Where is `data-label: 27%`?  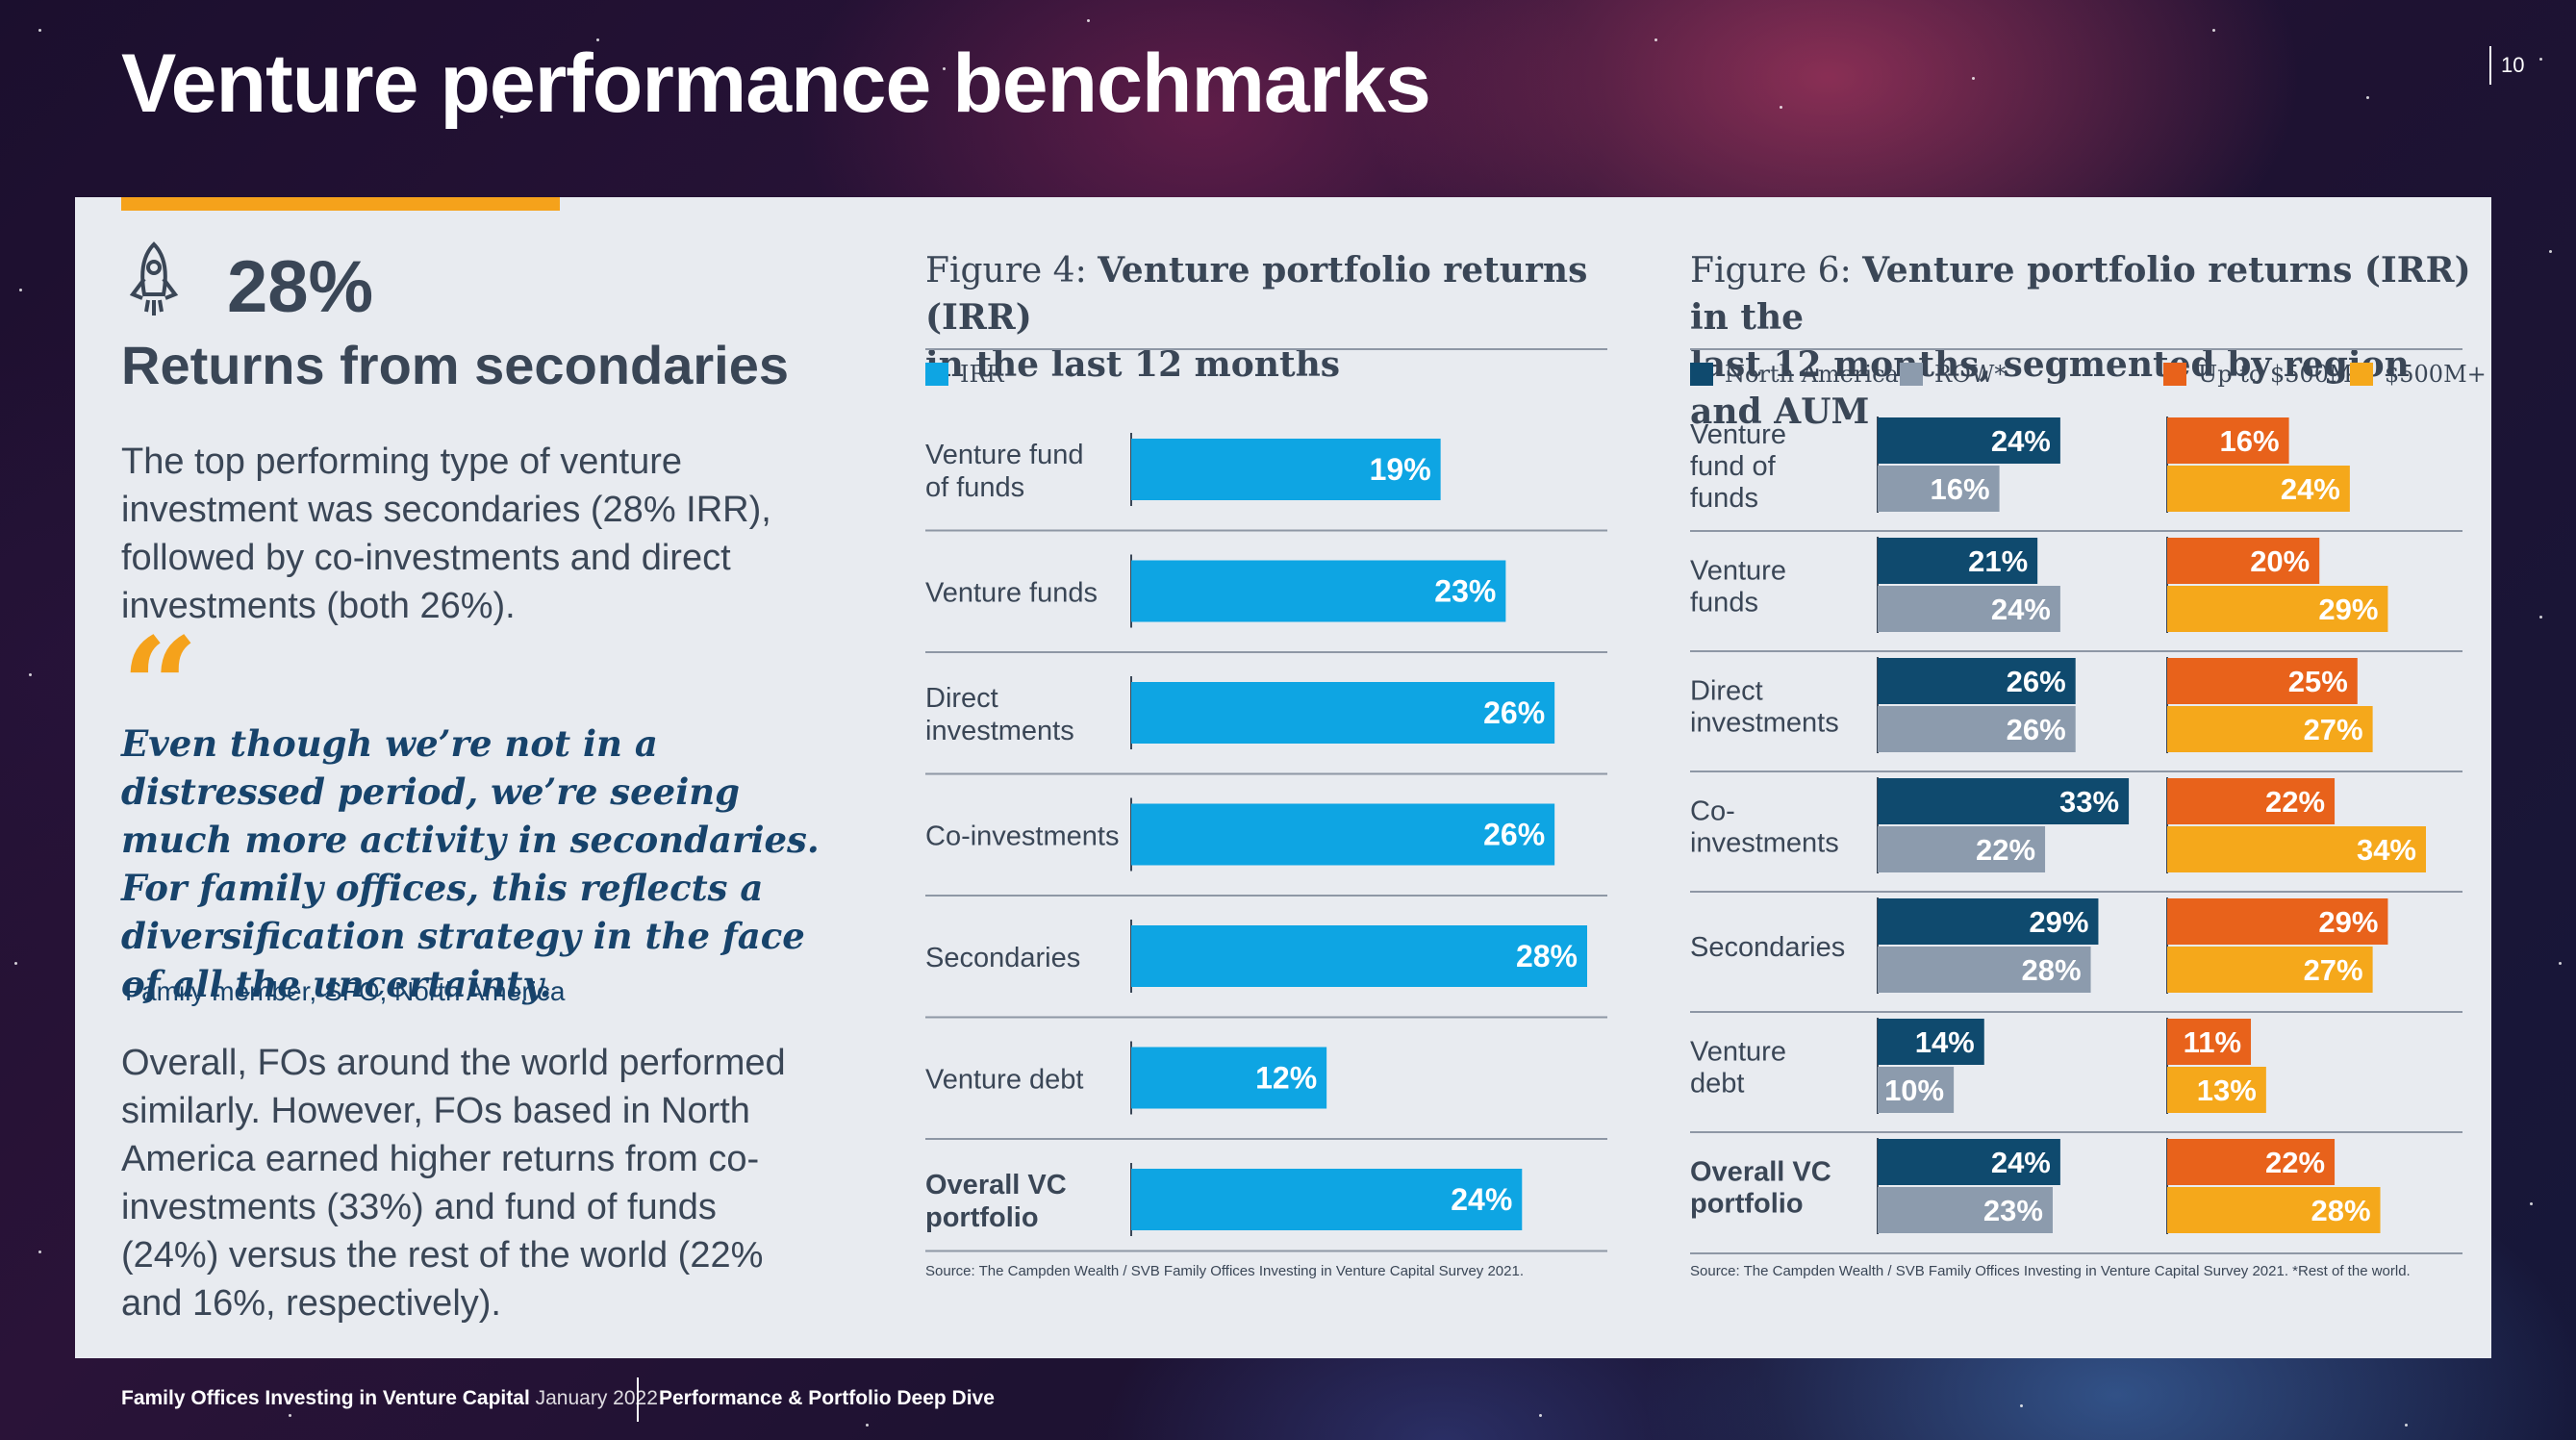
data-label: 27% is located at coordinates (2333, 729).